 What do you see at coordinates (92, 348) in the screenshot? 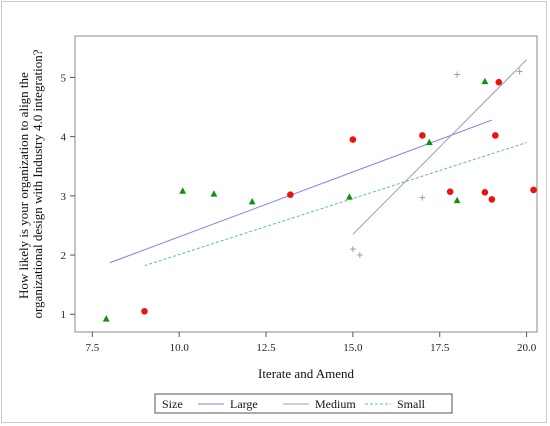
I see `x-tick-label: 7.5` at bounding box center [92, 348].